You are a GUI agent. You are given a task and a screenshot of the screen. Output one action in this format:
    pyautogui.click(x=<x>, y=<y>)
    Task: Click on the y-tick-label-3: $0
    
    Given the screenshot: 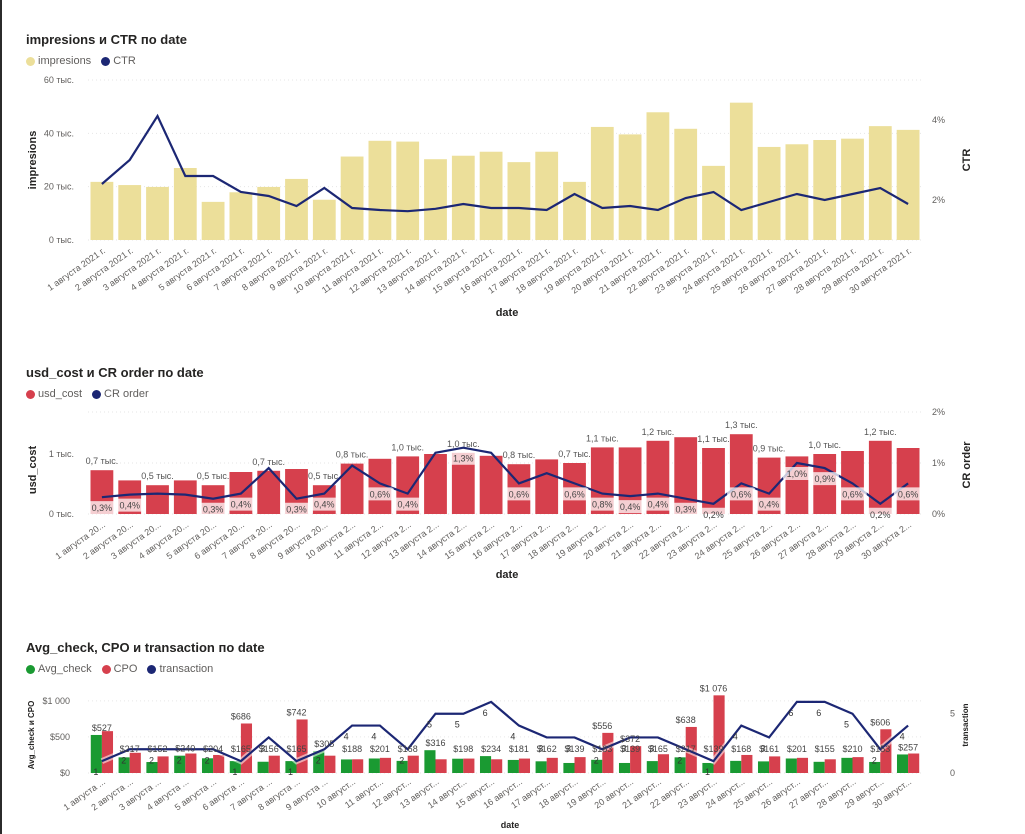 What is the action you would take?
    pyautogui.click(x=65, y=773)
    